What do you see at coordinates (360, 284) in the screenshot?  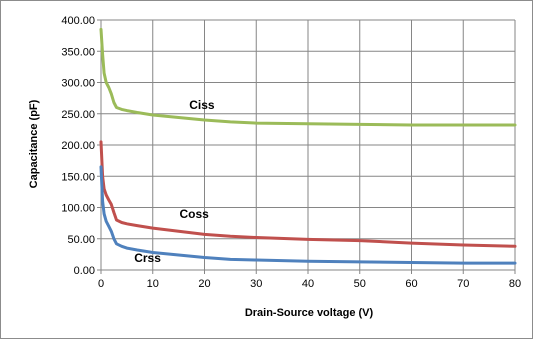 I see `x-tick-label: 50` at bounding box center [360, 284].